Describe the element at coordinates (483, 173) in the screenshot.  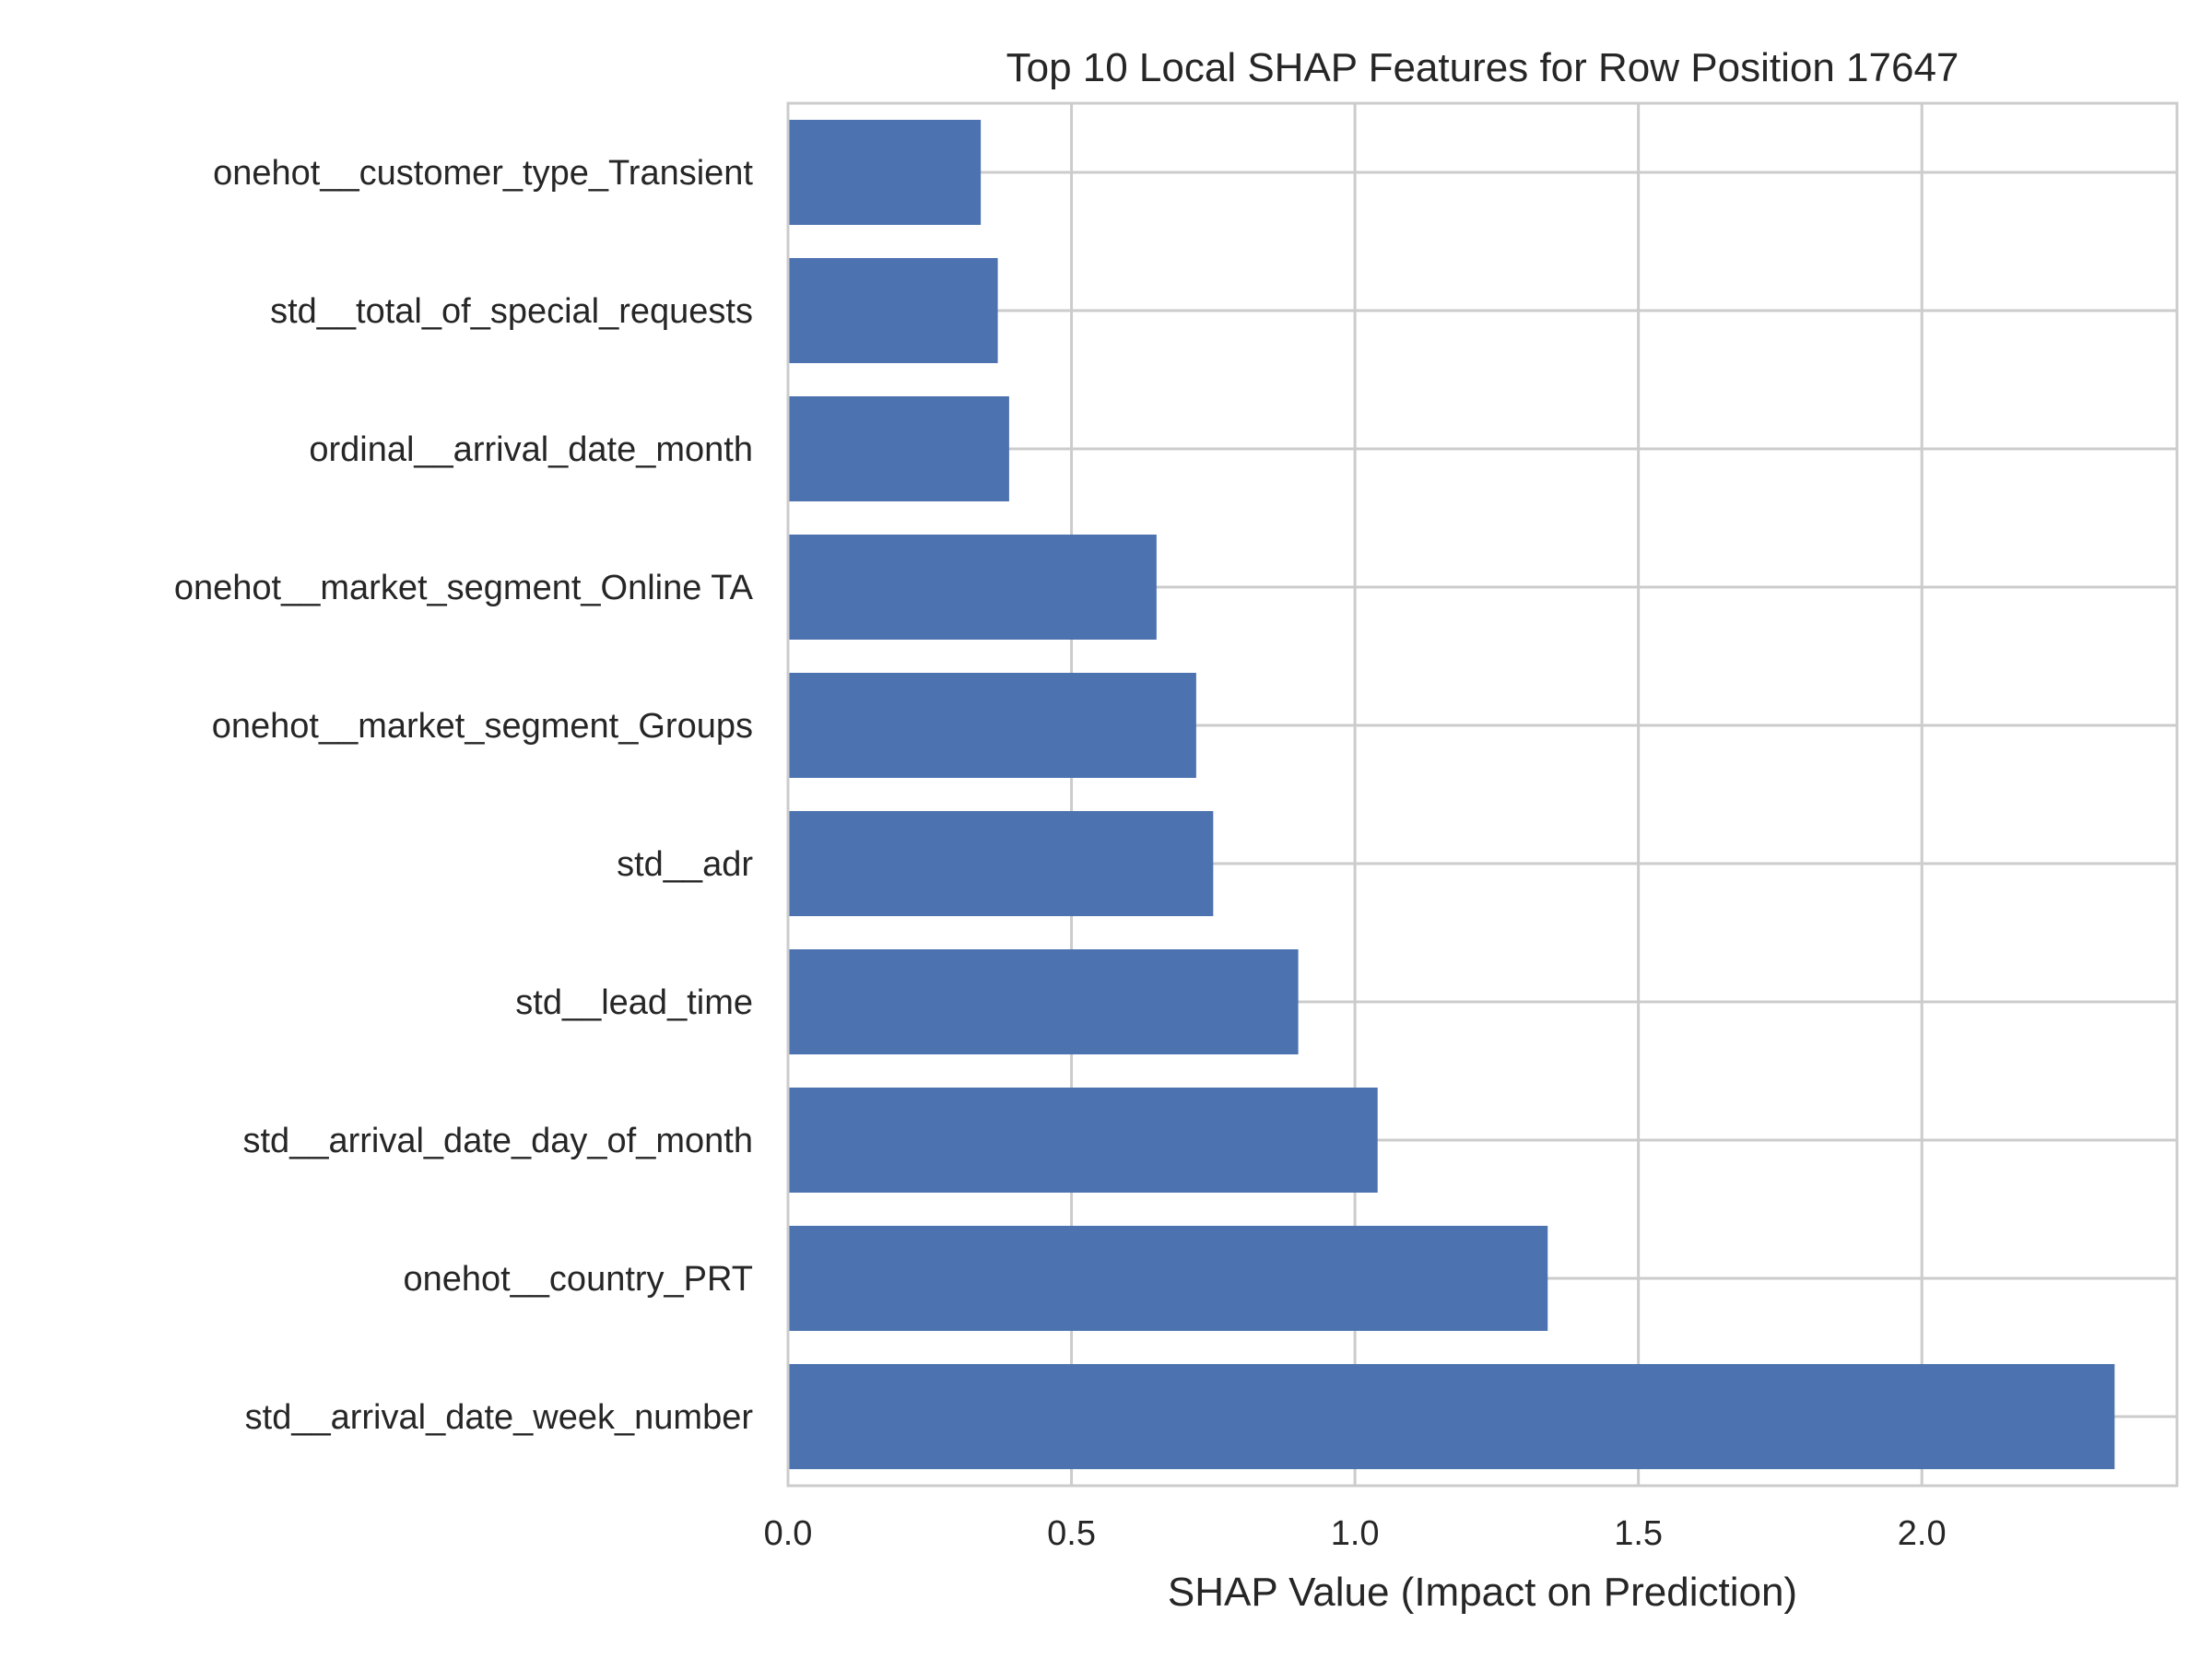
I see `category-label: onehot__customer_type_Transient` at that location.